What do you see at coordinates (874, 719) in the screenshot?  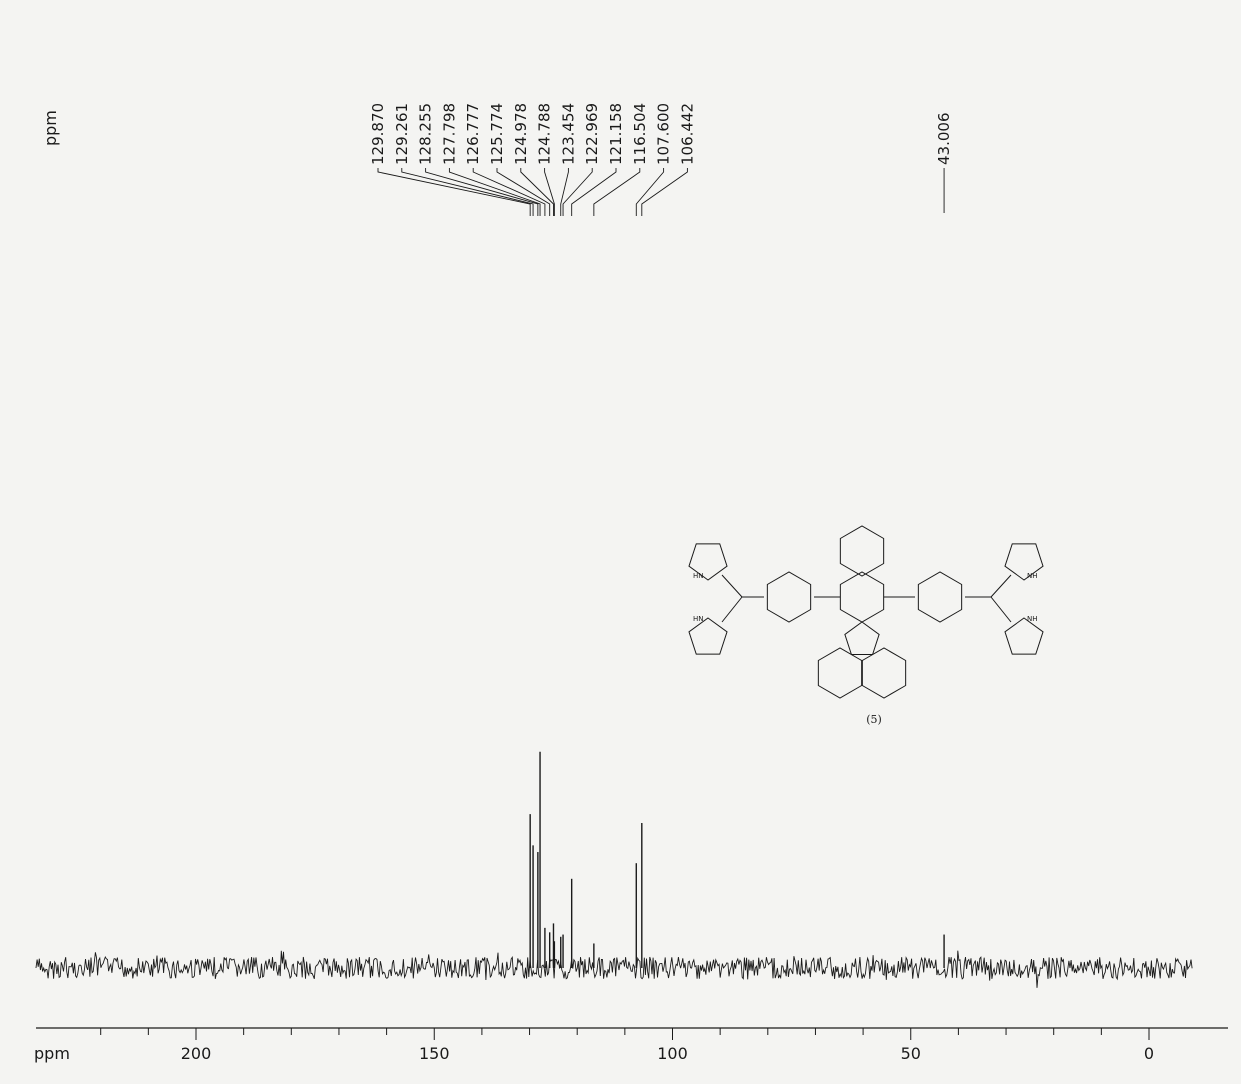 I see `compound-label: (5)` at bounding box center [874, 719].